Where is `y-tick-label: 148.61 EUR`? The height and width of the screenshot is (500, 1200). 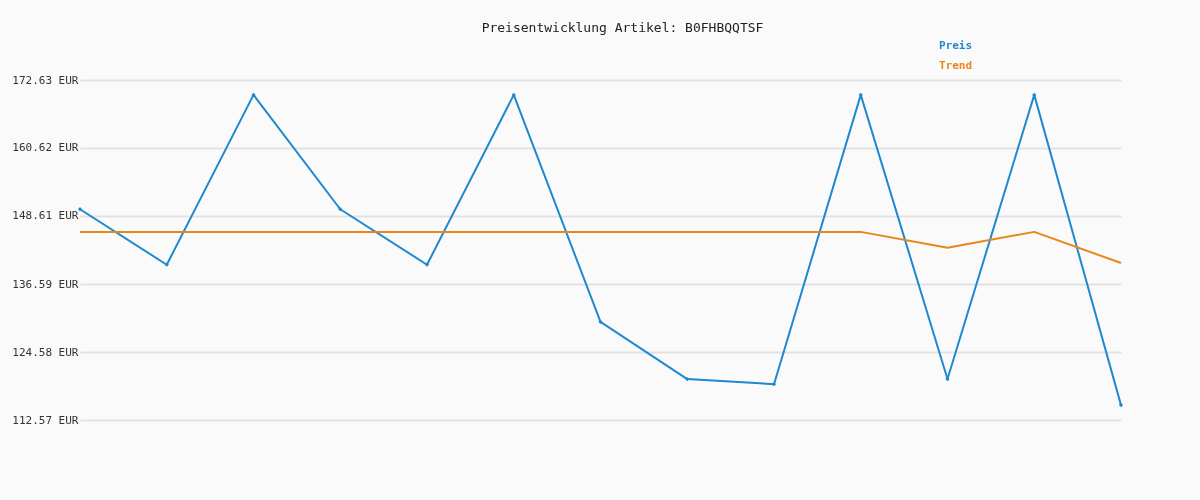
y-tick-label: 148.61 EUR is located at coordinates (45, 216).